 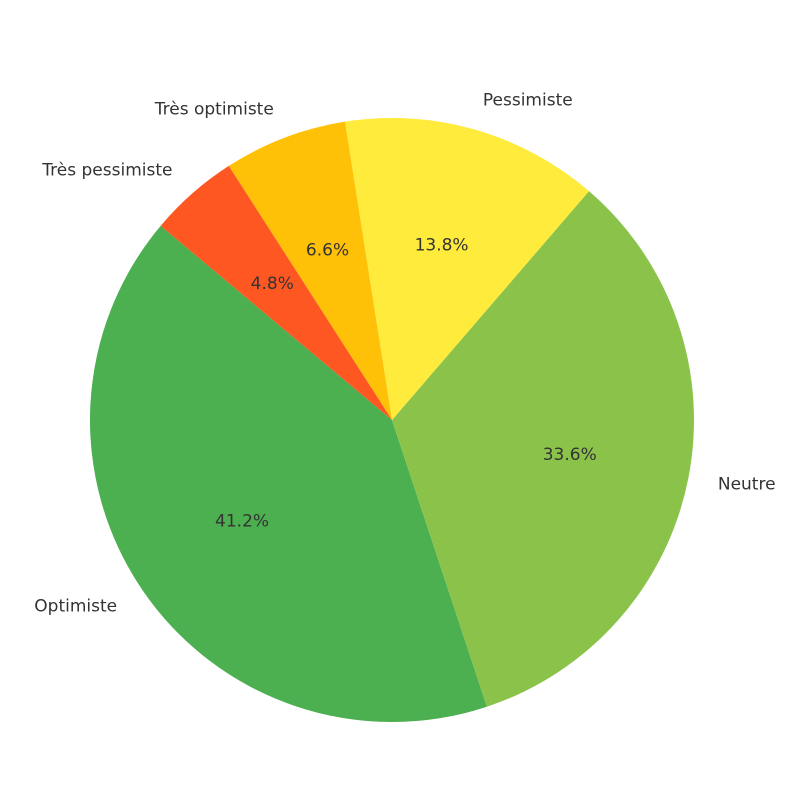 What do you see at coordinates (214, 110) in the screenshot?
I see `slice-label: Très optimiste` at bounding box center [214, 110].